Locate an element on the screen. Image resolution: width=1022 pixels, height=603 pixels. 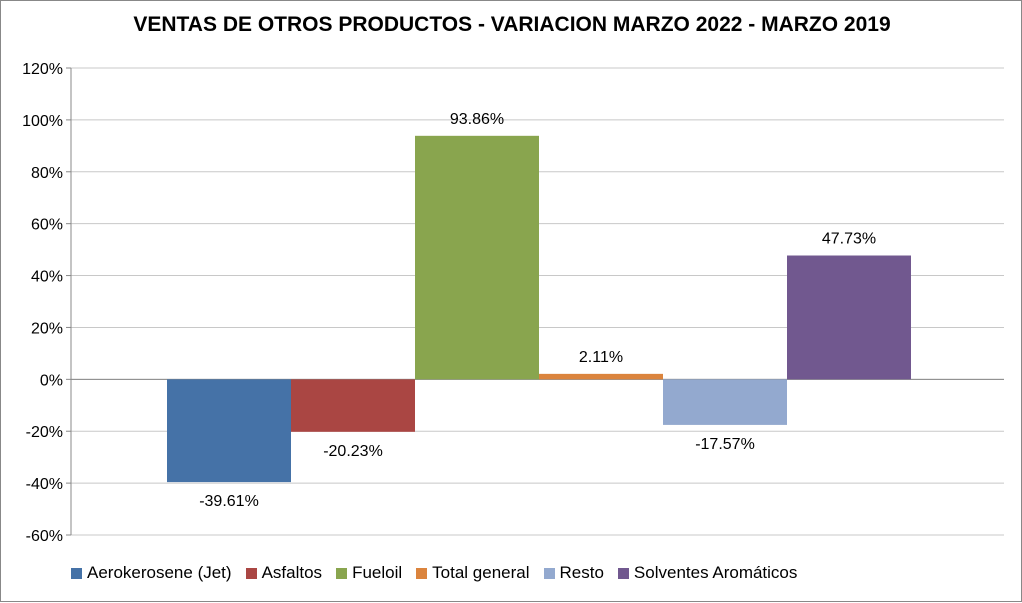
bar-resto is located at coordinates (725, 402).